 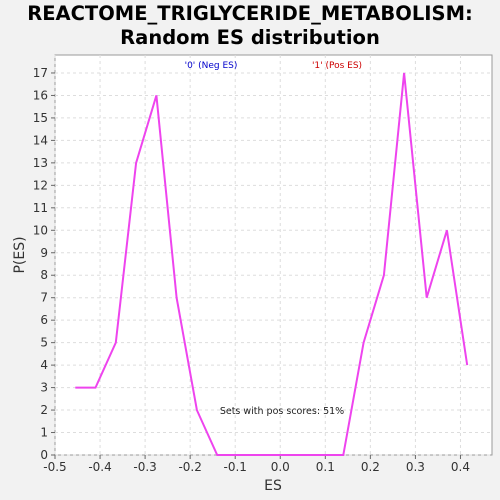 I want to click on x-tick-label: -0.5, so click(x=54, y=467).